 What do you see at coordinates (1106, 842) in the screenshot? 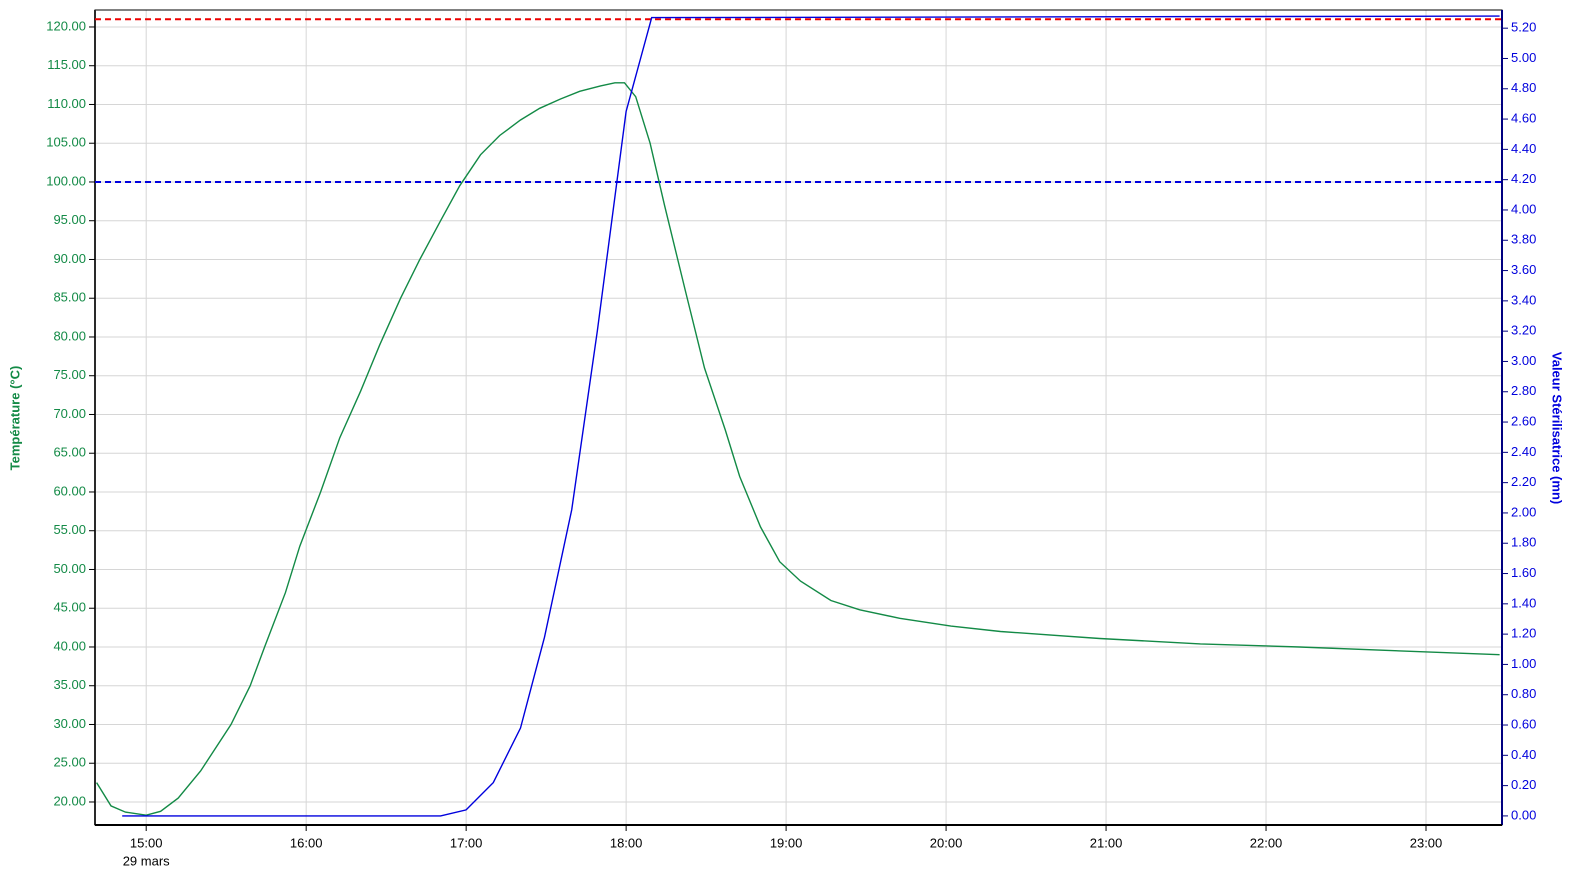
I see `x-tick-label: 21:00` at bounding box center [1106, 842].